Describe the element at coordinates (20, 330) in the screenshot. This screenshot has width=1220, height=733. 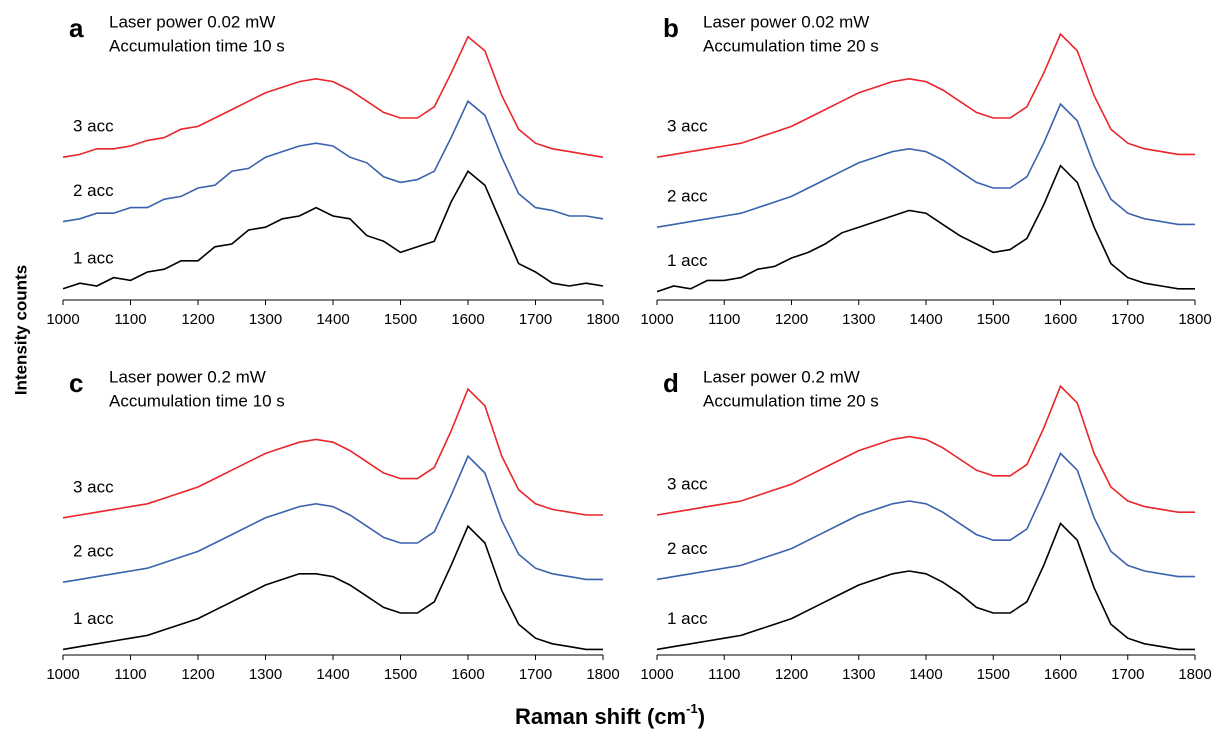
I see `y-axis-label: Intensity counts` at that location.